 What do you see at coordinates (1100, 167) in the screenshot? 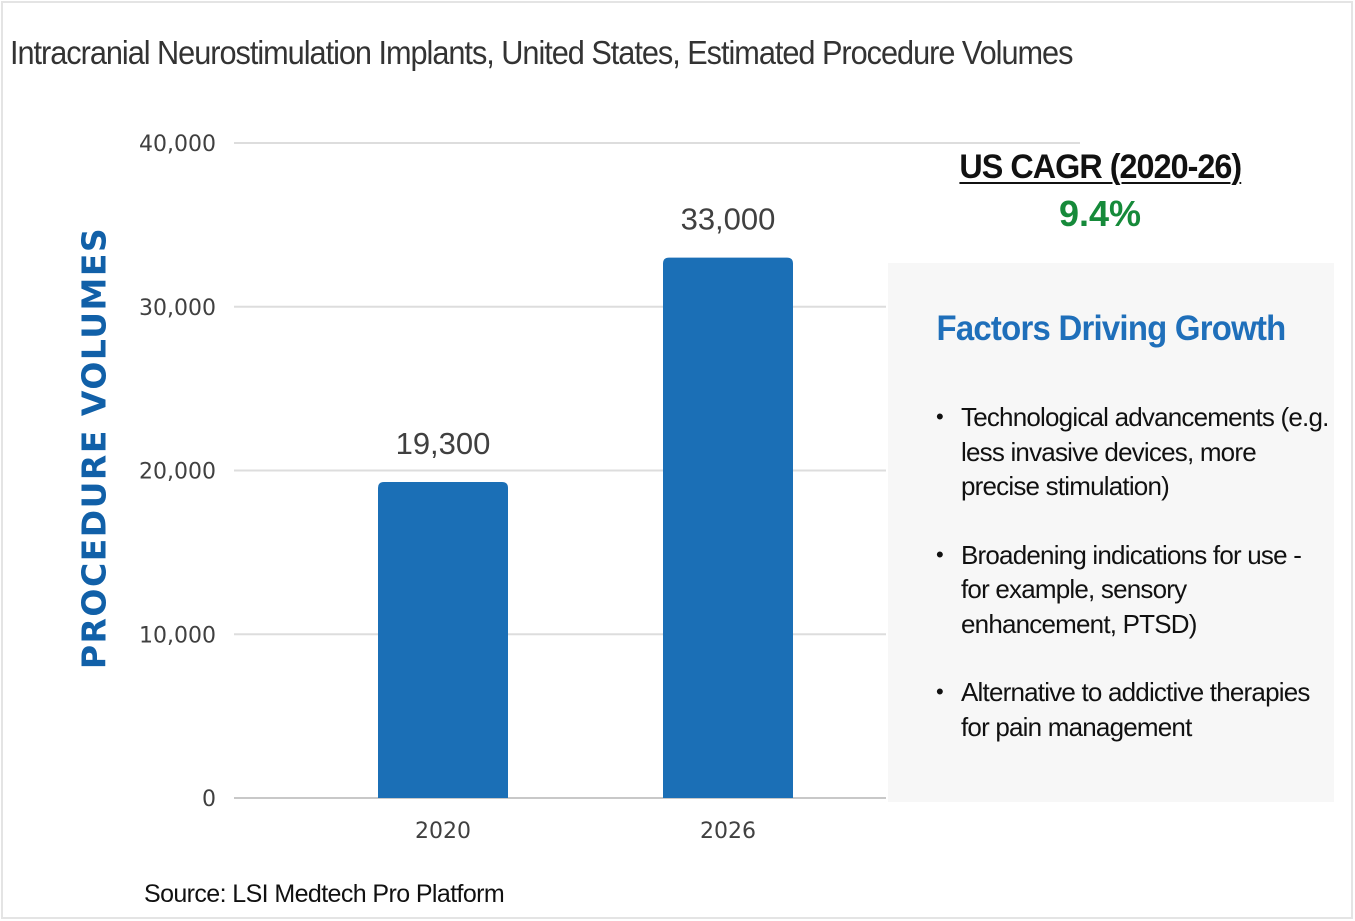
I see `cagr-label: US CAGR (2020-26)` at bounding box center [1100, 167].